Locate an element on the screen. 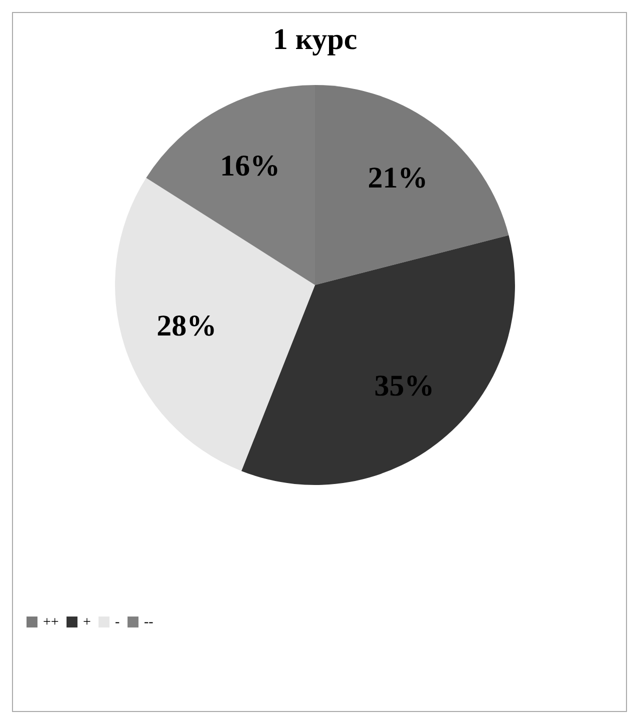 This screenshot has height=727, width=641. data-label: 16% is located at coordinates (250, 166).